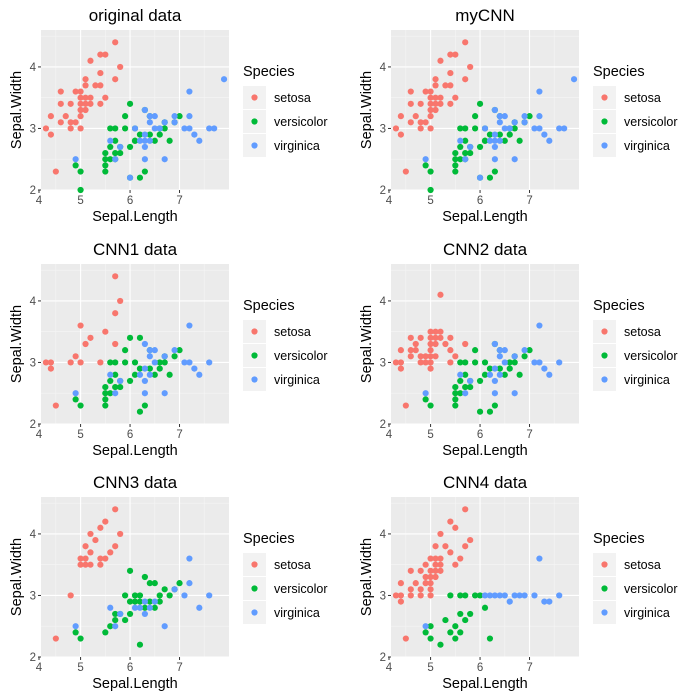 The height and width of the screenshot is (700, 700). I want to click on x-tick-label: 4, so click(389, 435).